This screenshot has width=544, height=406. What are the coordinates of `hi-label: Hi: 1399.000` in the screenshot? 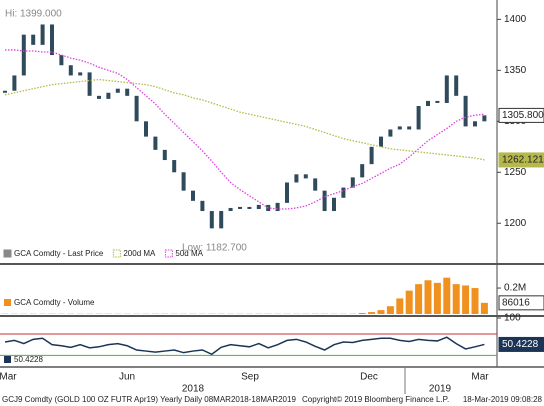 It's located at (33, 14).